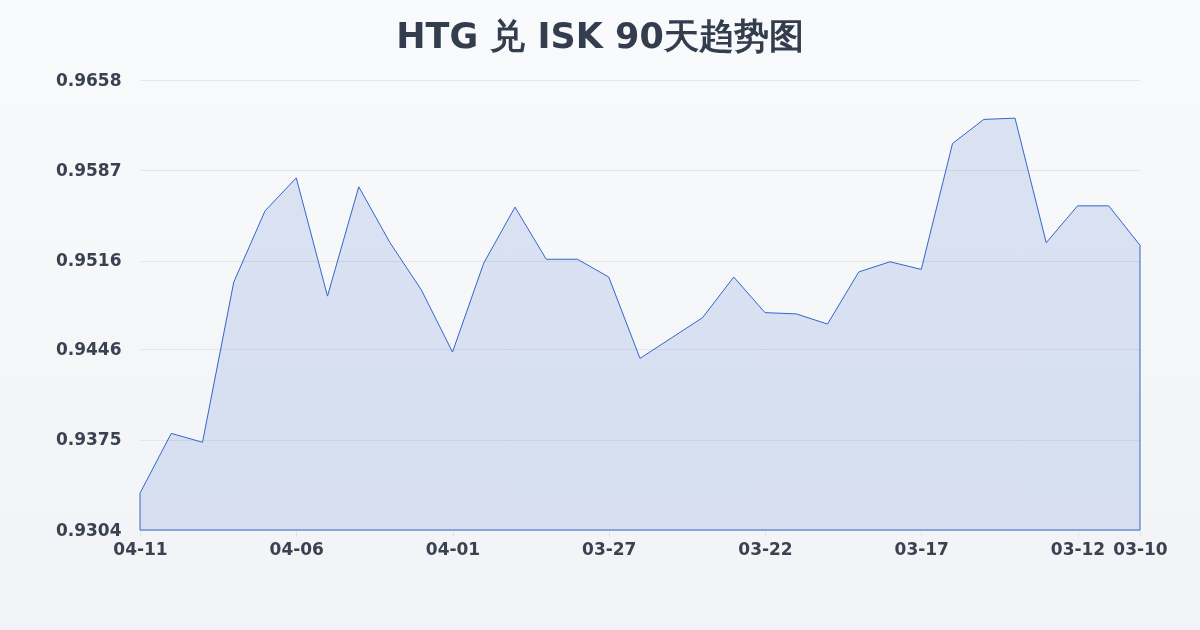  What do you see at coordinates (88, 529) in the screenshot?
I see `y-tick-label: 0.9304` at bounding box center [88, 529].